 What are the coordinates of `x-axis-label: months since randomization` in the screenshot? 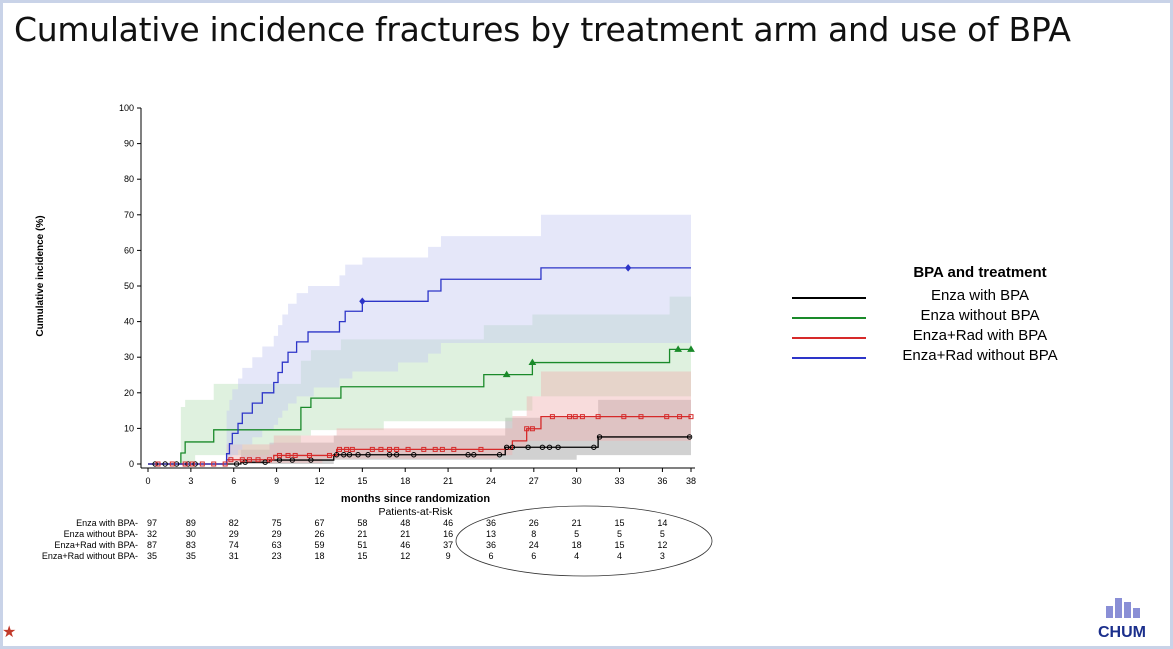 It's located at (415, 499).